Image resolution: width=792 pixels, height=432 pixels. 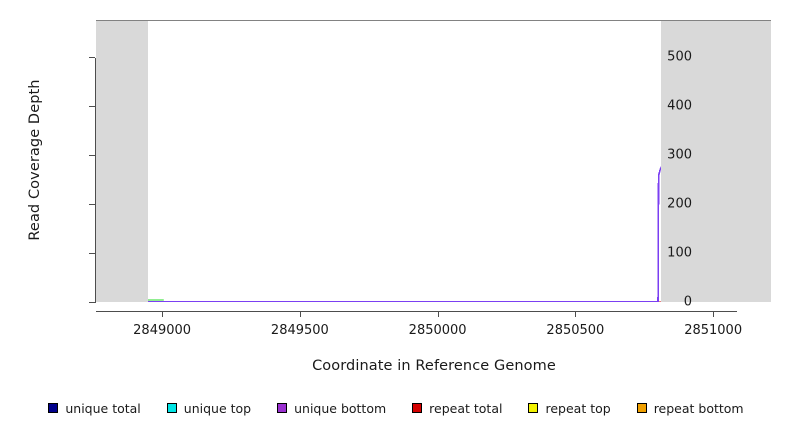 I want to click on y-axis-title: Read Coverage Depth, so click(x=35, y=160).